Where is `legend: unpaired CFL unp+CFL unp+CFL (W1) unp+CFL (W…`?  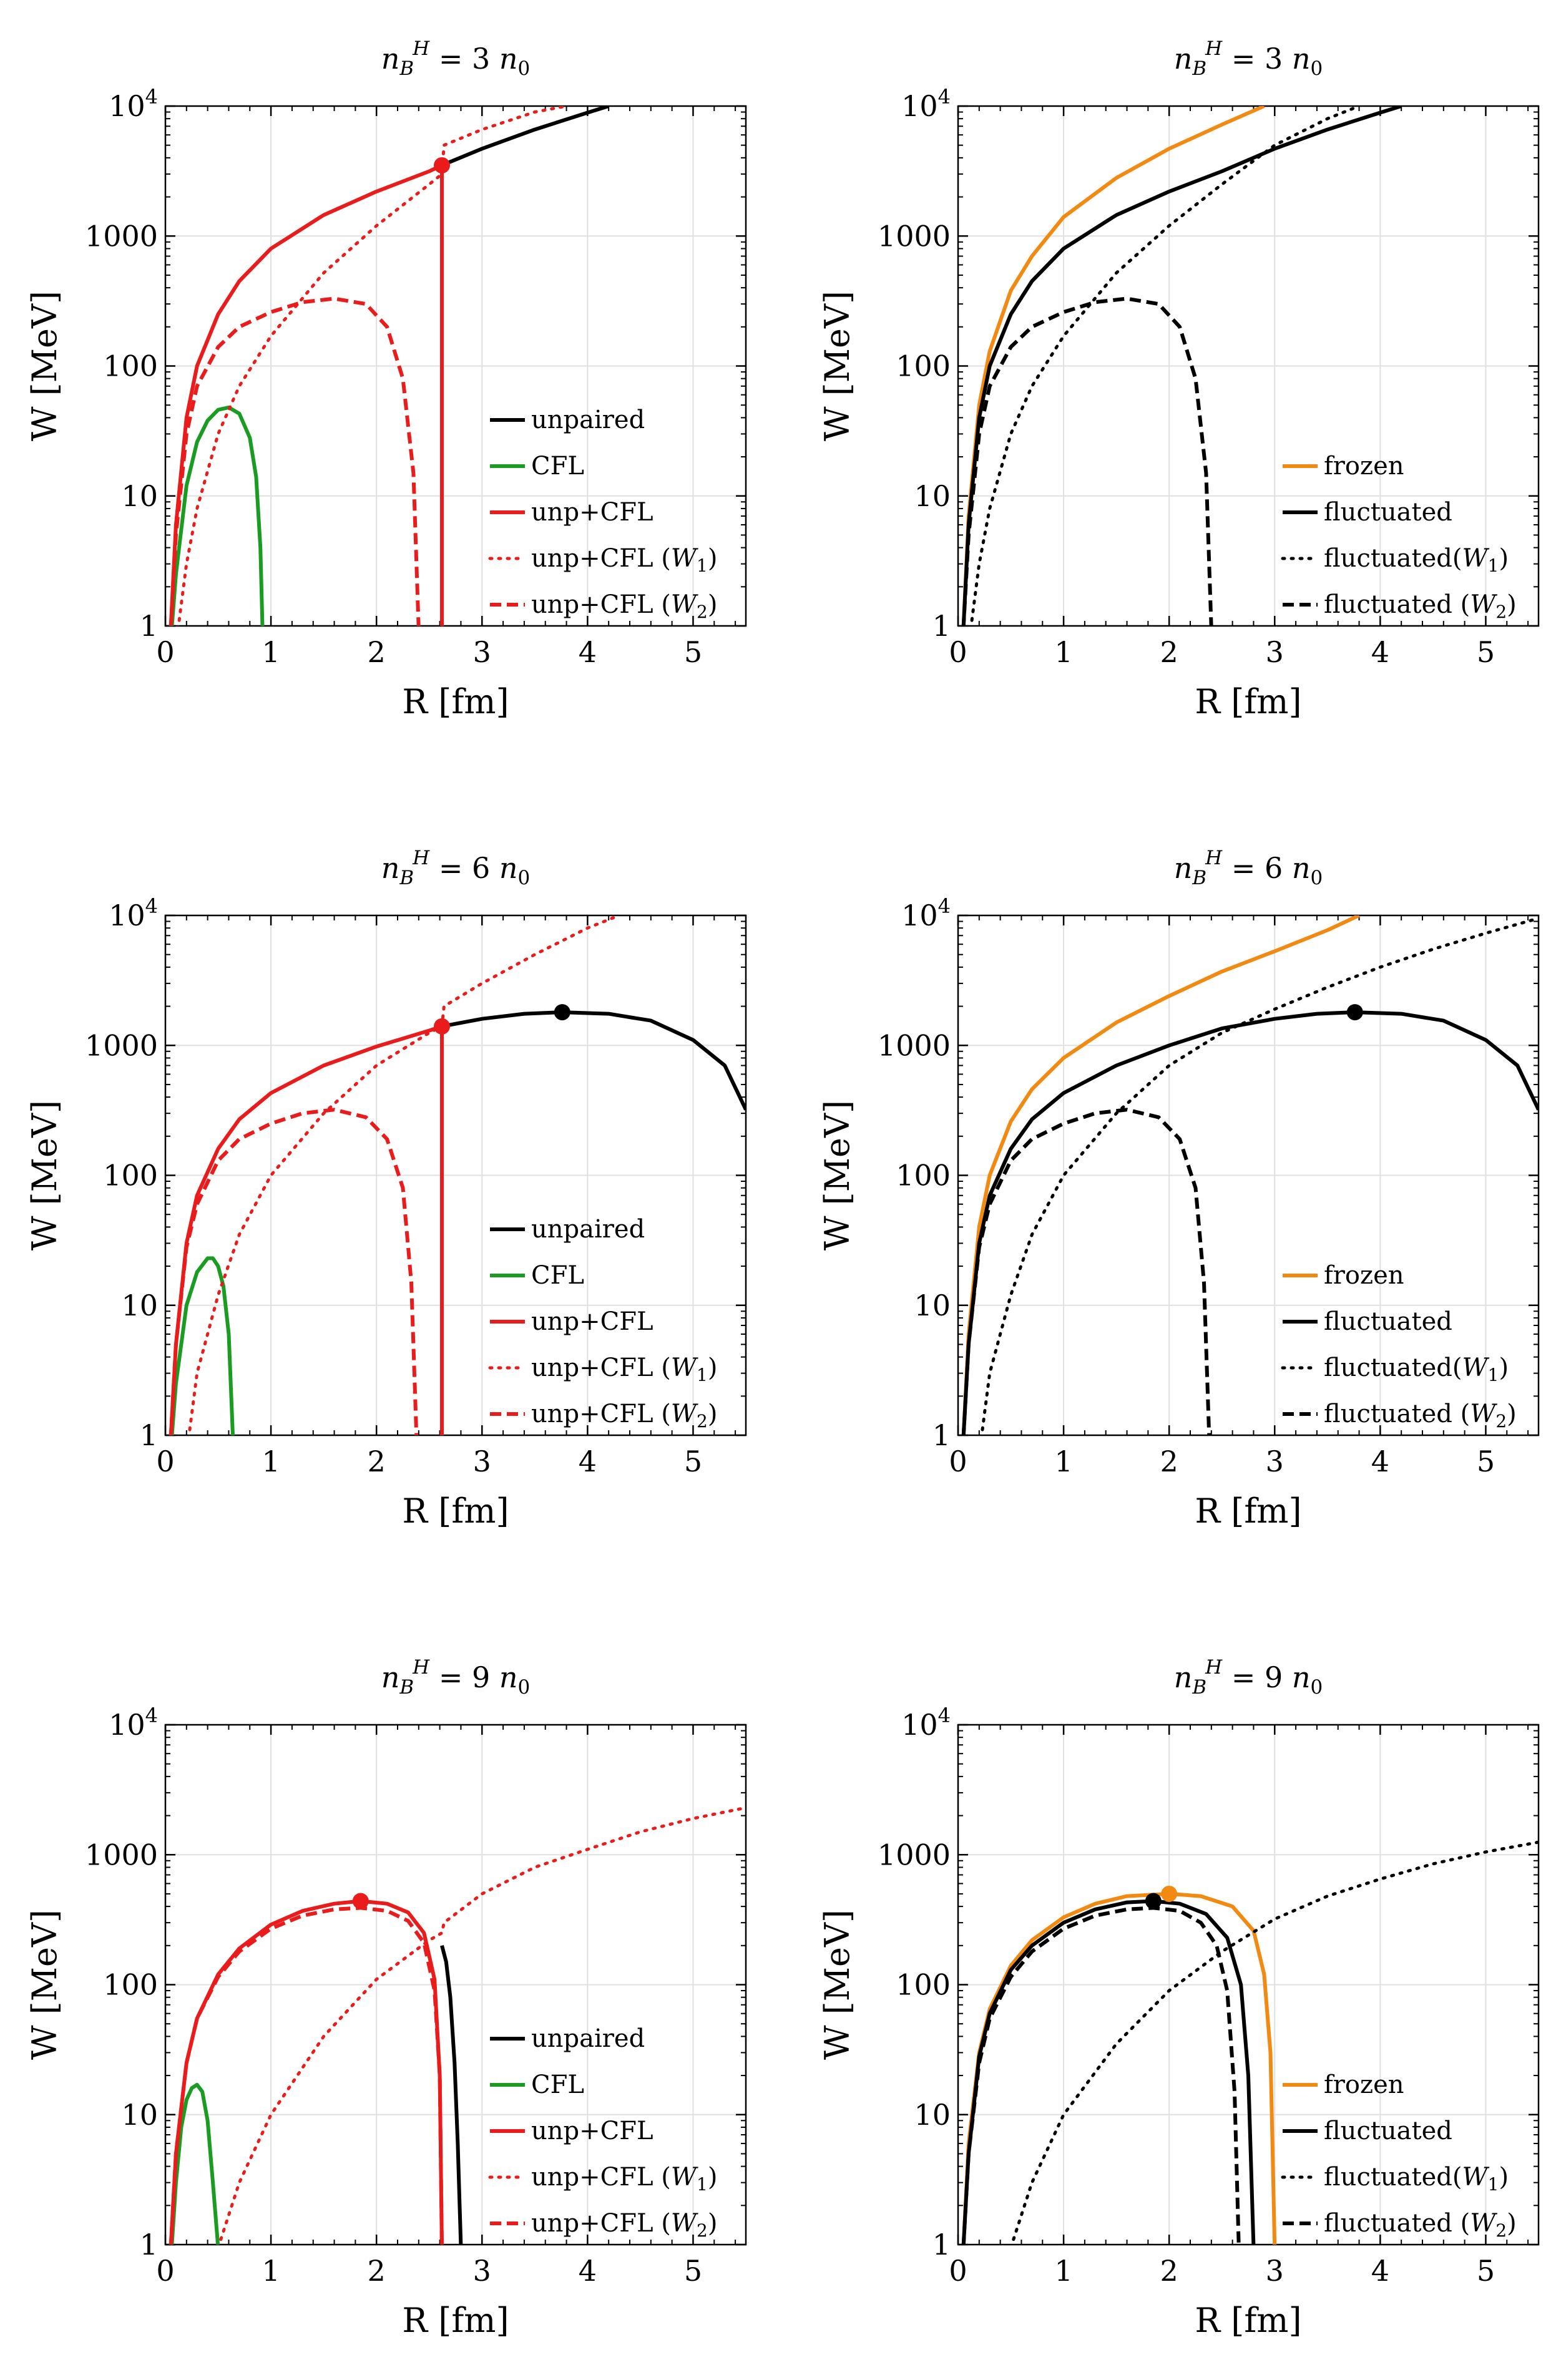
legend: unpaired CFL unp+CFL unp+CFL (W1) unp+CFL (W… is located at coordinates (602, 2132).